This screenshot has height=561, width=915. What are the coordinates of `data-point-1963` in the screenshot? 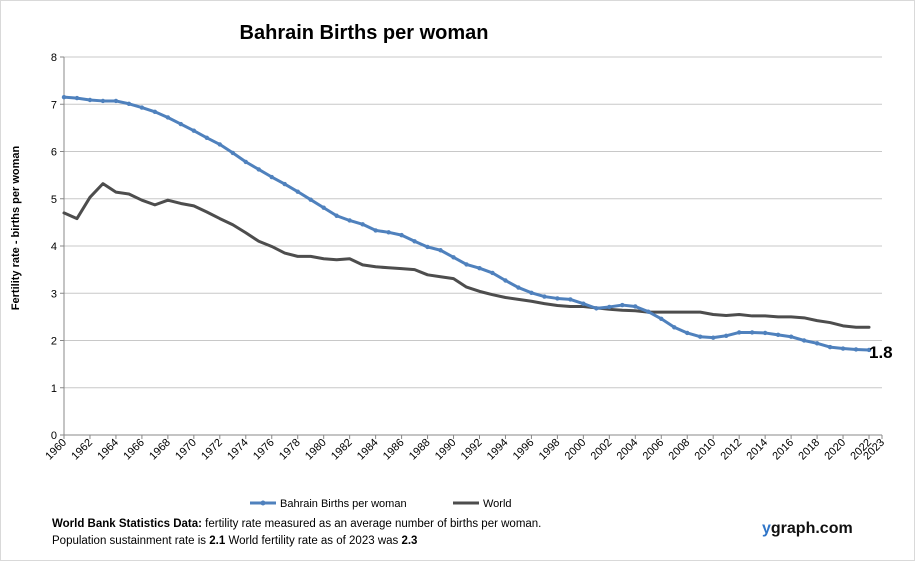 It's located at (103, 101).